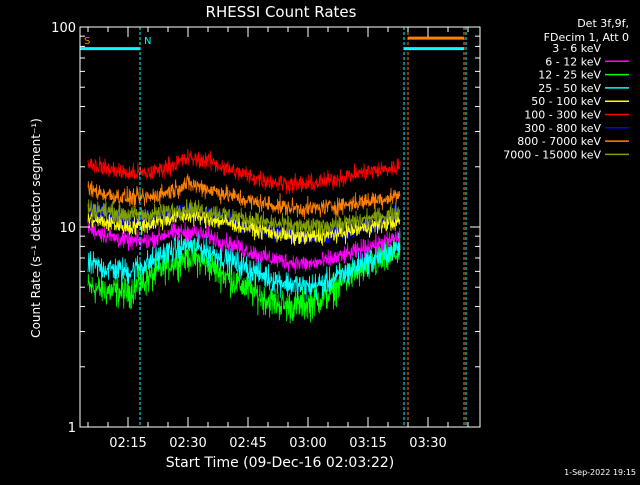  I want to click on x-tick-label: 03:30, so click(427, 443).